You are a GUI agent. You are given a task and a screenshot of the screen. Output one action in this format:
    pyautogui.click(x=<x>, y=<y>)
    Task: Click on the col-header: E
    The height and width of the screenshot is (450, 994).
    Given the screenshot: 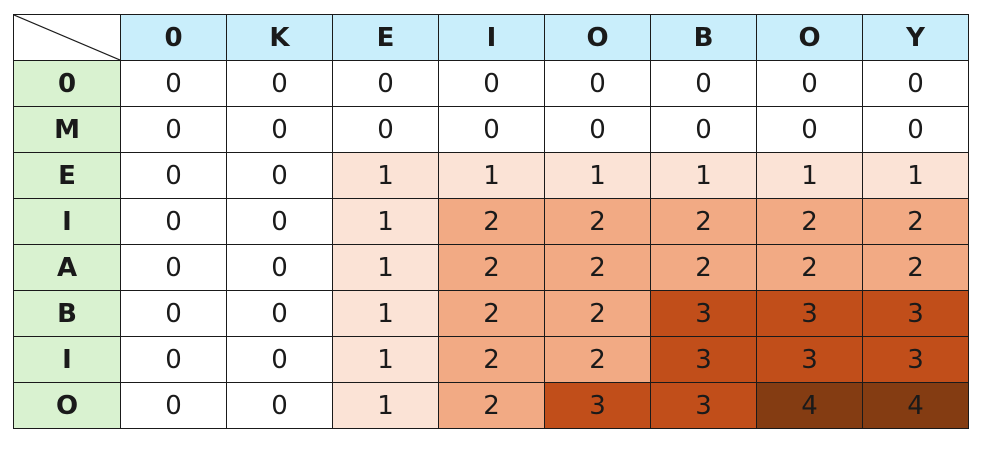 What is the action you would take?
    pyautogui.click(x=385, y=37)
    